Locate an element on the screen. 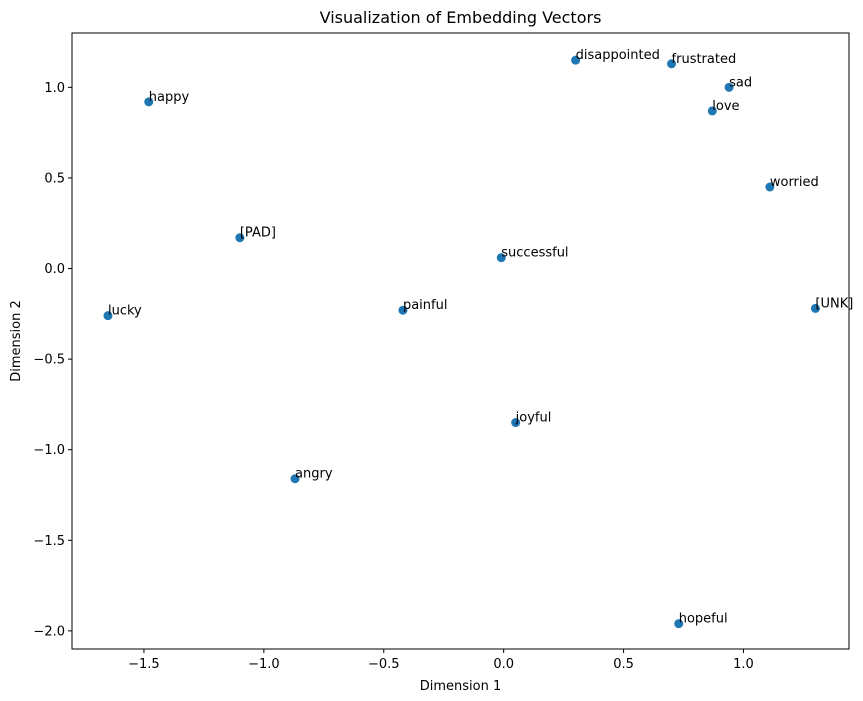 This screenshot has width=863, height=701. y-axis-label: Dimension 2 is located at coordinates (16, 341).